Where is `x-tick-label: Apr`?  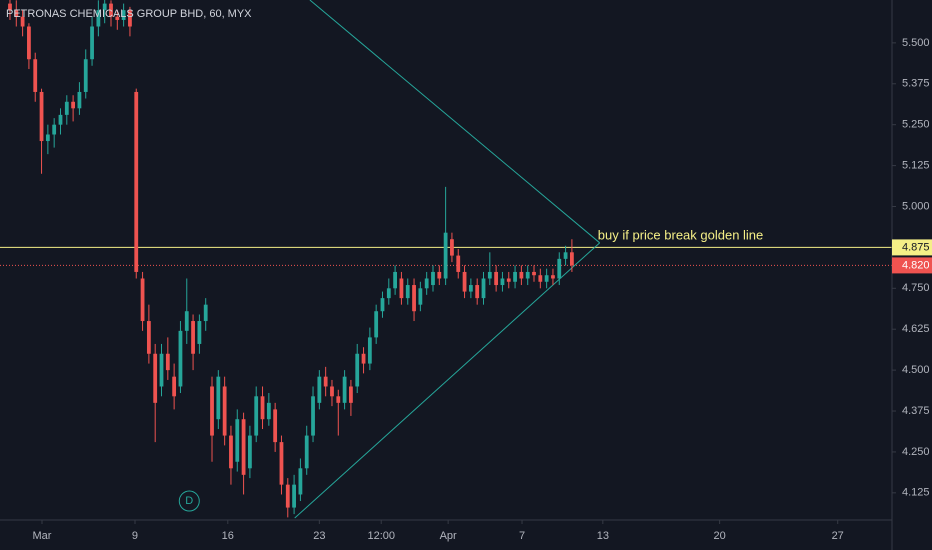
x-tick-label: Apr is located at coordinates (448, 536).